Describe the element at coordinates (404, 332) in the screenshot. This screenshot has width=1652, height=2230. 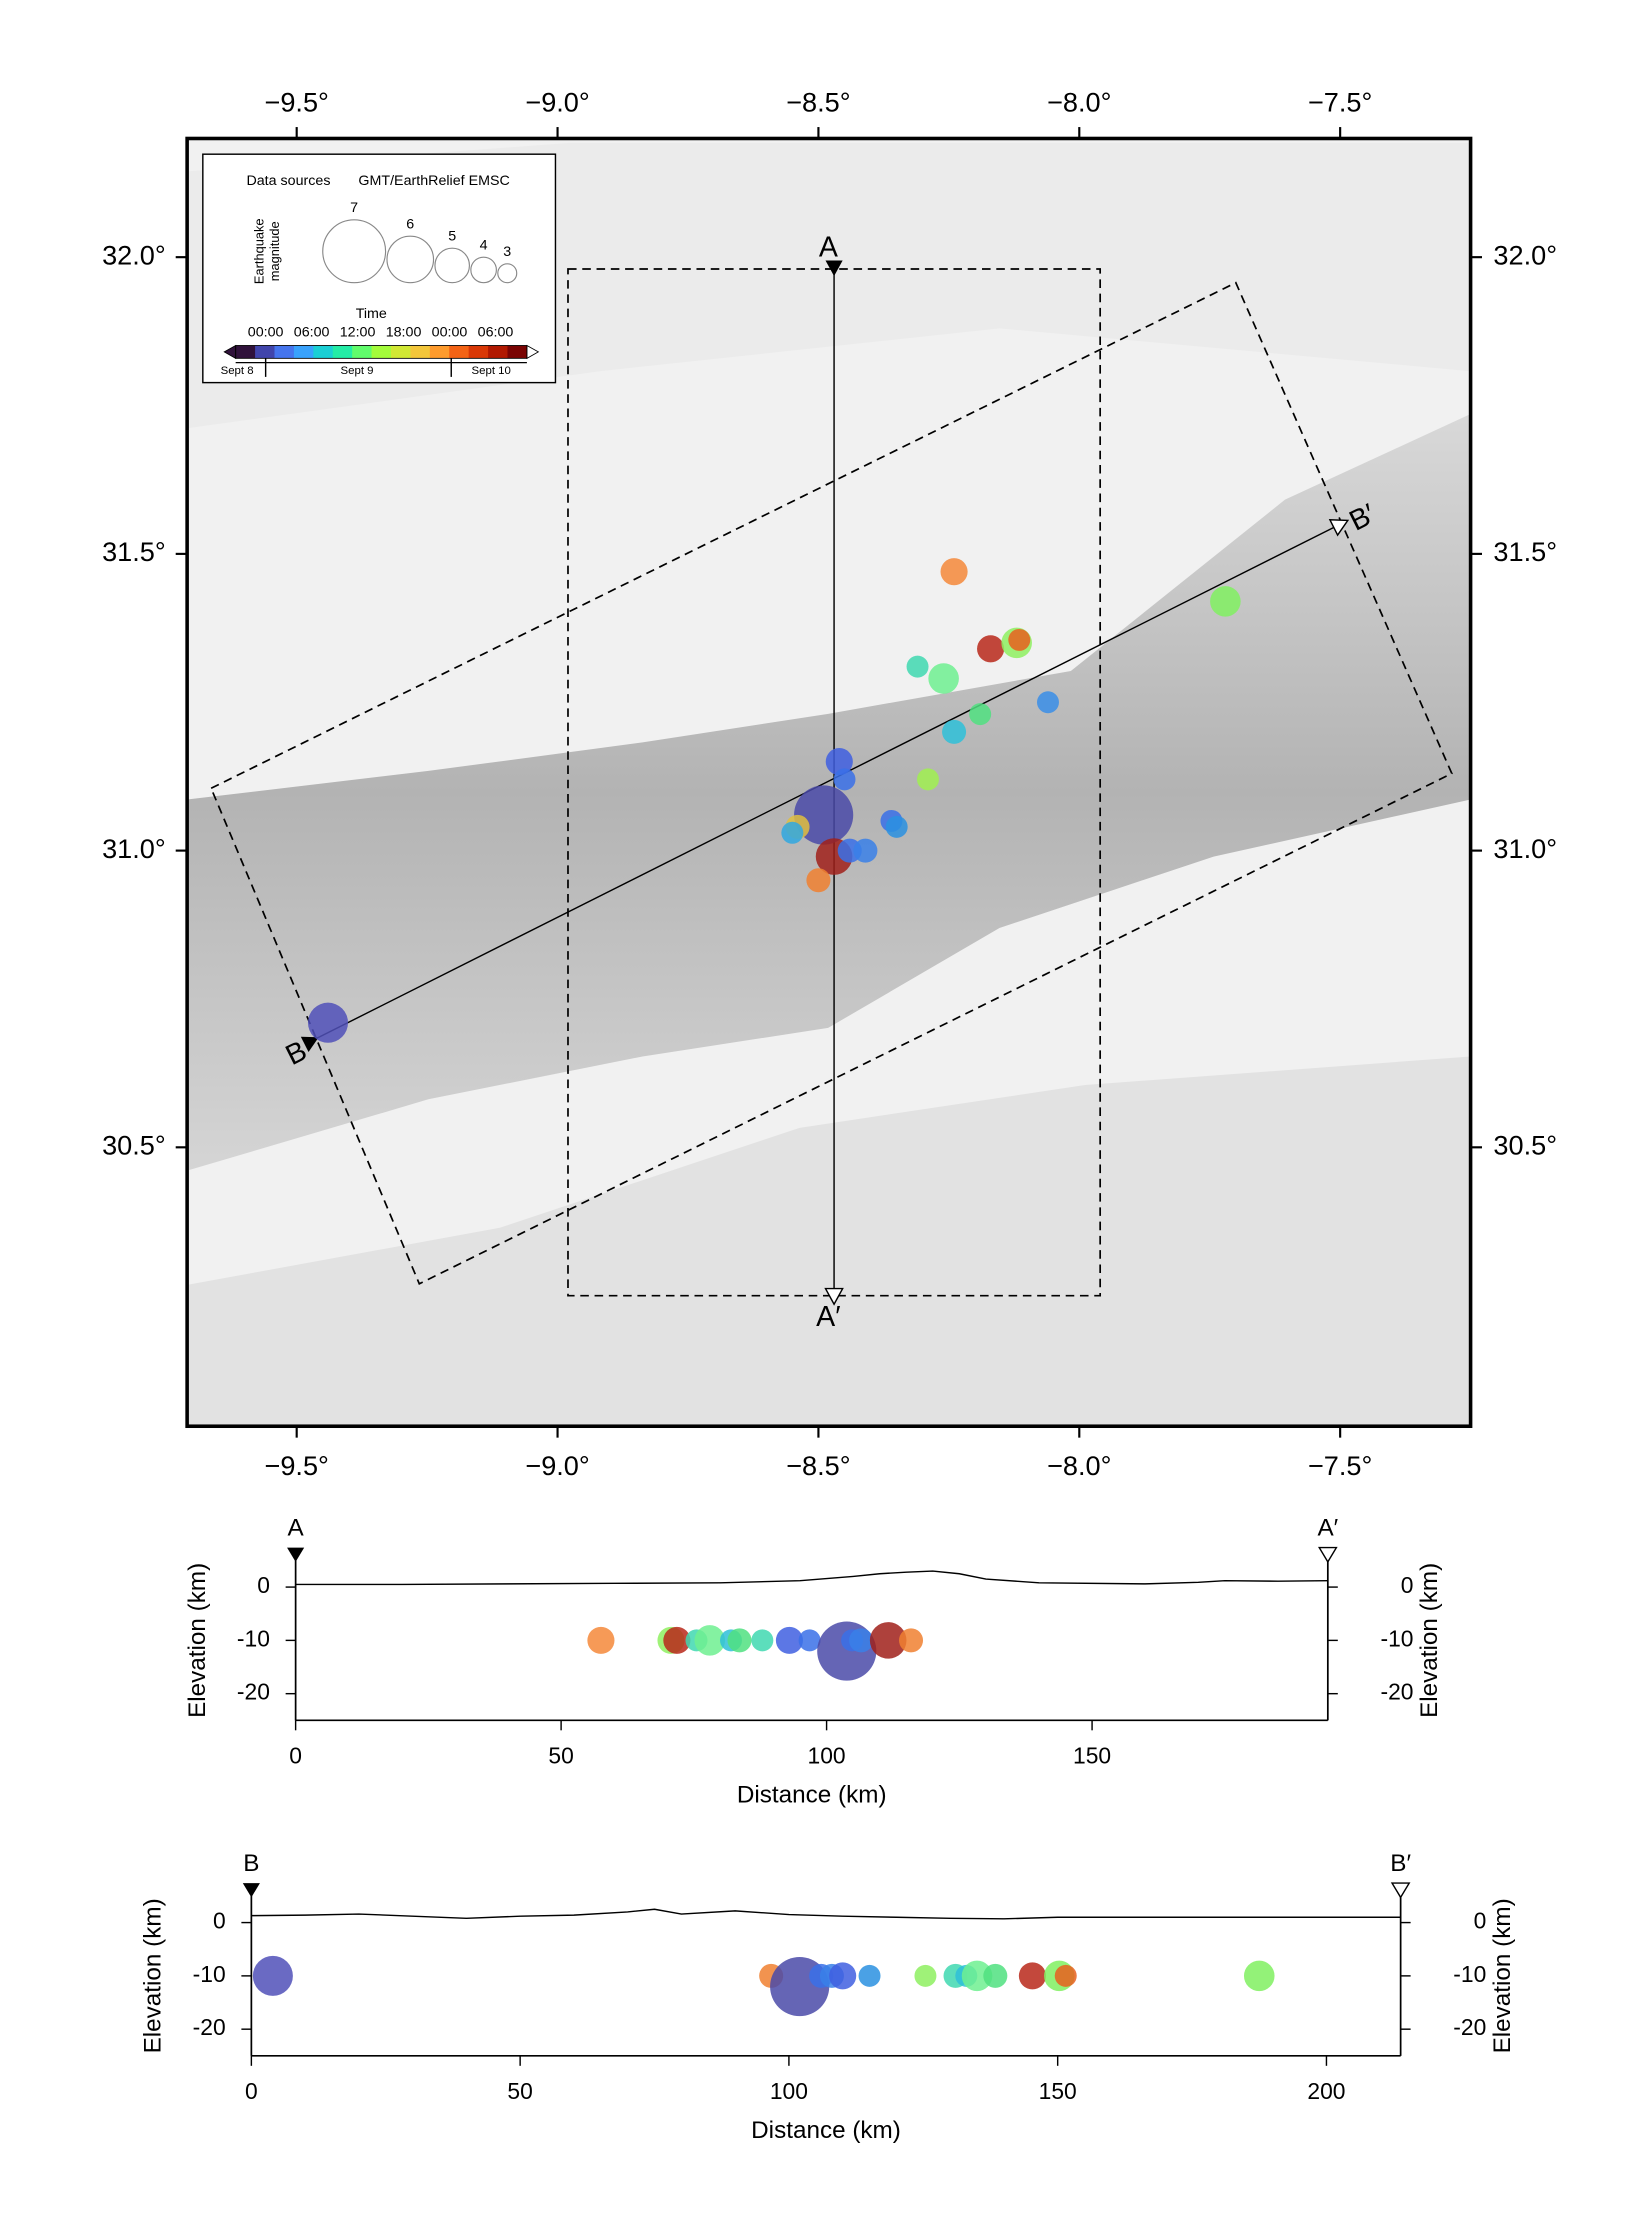
I see `colorbar-tick-label: 18:00` at that location.